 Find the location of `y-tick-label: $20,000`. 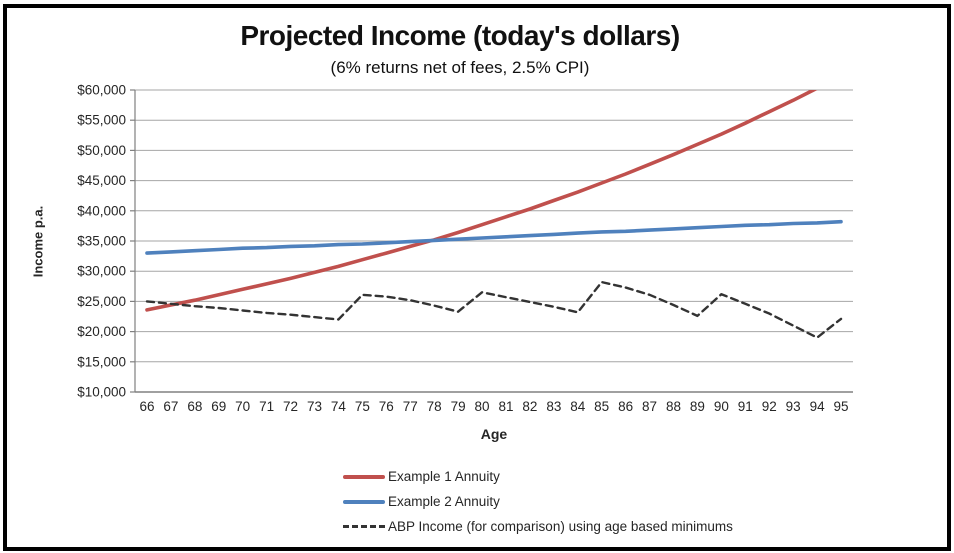

y-tick-label: $20,000 is located at coordinates (101, 331).